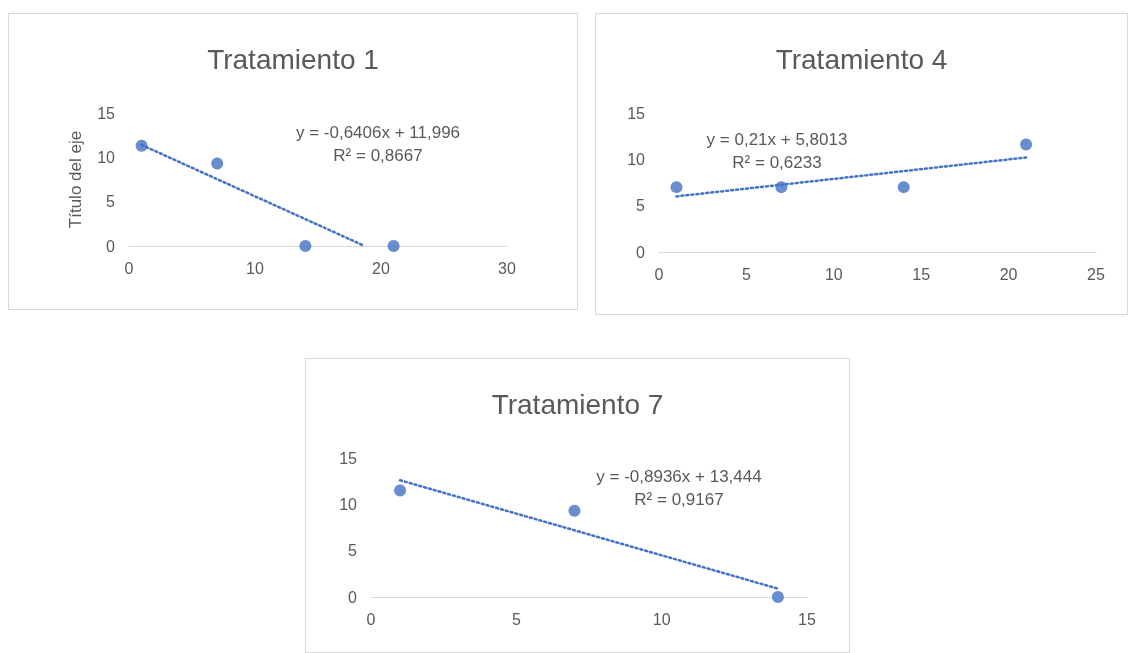 Image resolution: width=1129 pixels, height=653 pixels. Describe the element at coordinates (777, 162) in the screenshot. I see `annotation: R² = 0,6233` at that location.